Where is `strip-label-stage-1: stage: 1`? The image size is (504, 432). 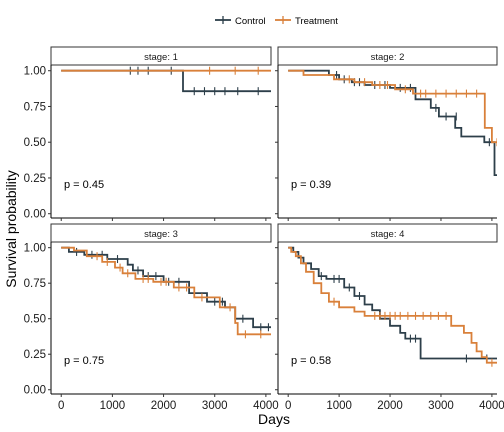
strip-label-stage-1: stage: 1 is located at coordinates (161, 57).